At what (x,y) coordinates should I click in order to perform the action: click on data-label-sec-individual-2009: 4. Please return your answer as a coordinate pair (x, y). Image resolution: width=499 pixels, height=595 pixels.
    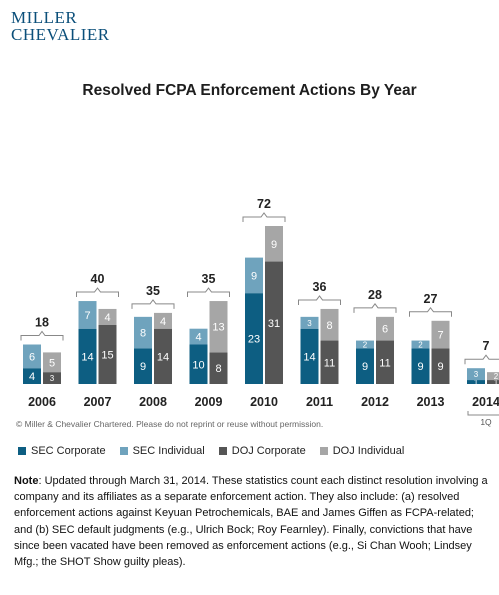
    Looking at the image, I should click on (198, 338).